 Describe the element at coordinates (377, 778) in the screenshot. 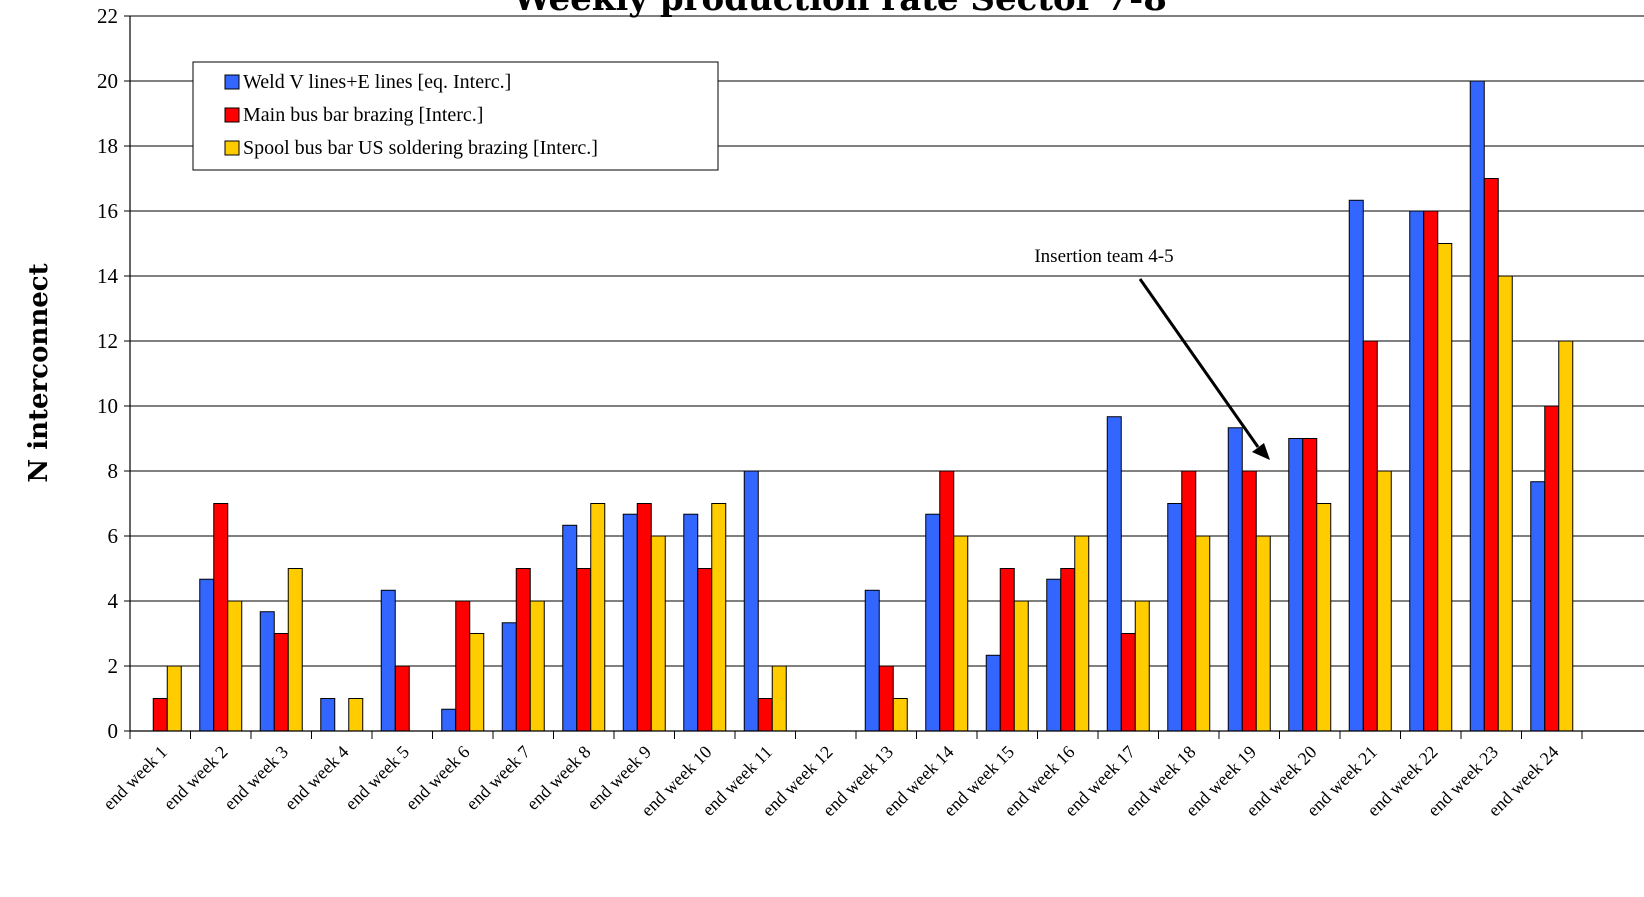

I see `x-tick-label: end week 5` at that location.